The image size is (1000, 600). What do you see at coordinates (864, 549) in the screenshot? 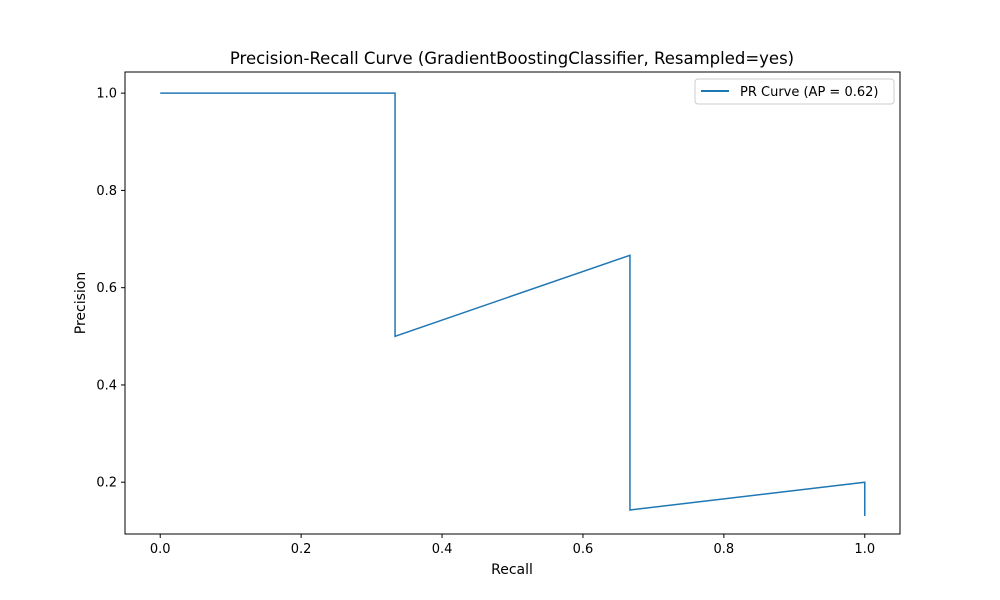
I see `x-tick-label: 1.0` at bounding box center [864, 549].